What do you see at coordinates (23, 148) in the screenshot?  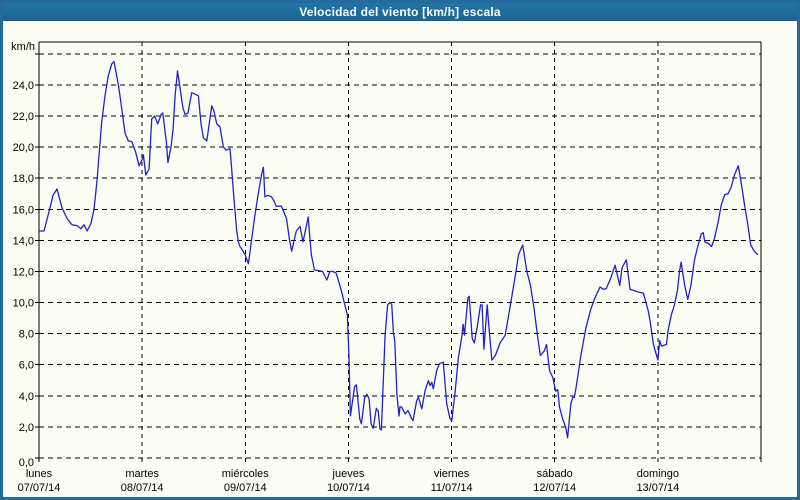 I see `y-tick-label: 20,0` at bounding box center [23, 148].